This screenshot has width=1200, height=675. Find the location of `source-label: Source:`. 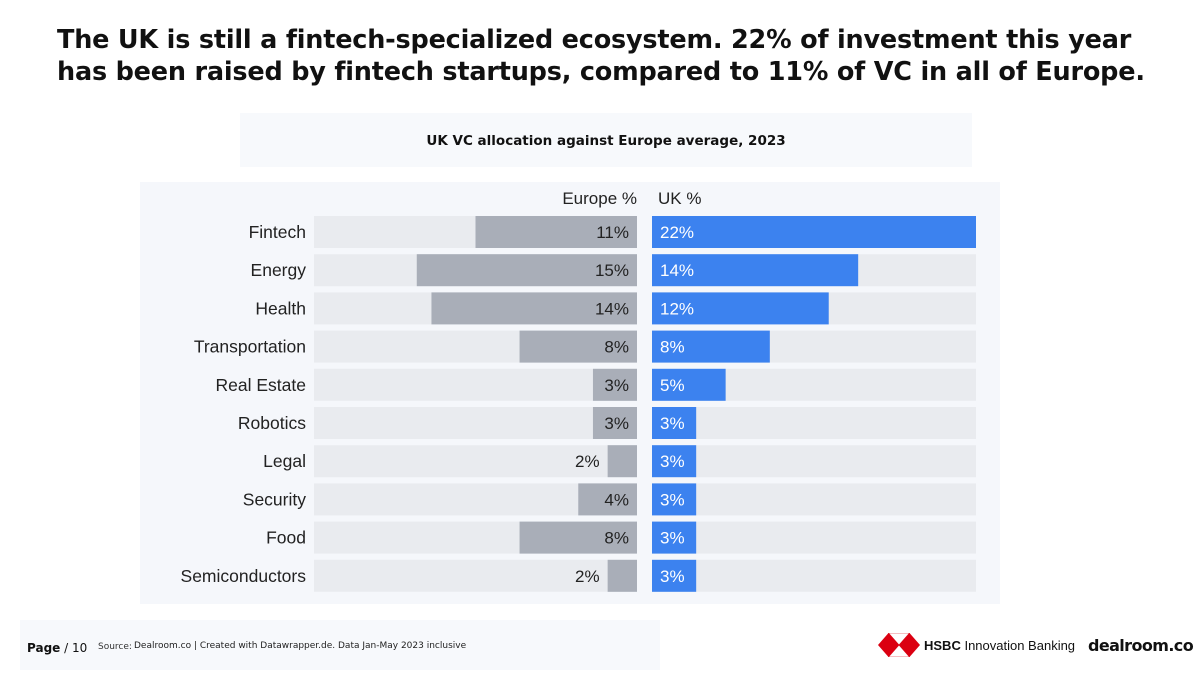

source-label: Source: is located at coordinates (115, 647).